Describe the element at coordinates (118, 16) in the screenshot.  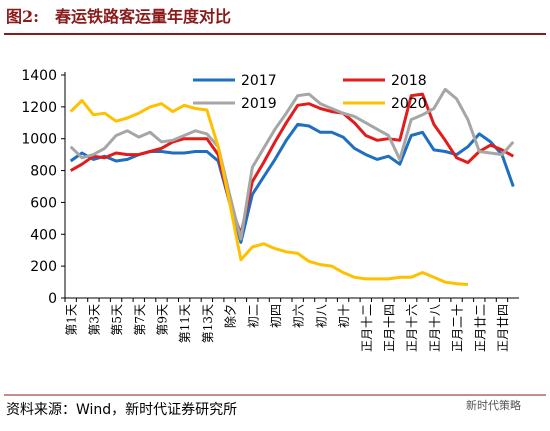
I see `figure-title: 图2: 春运铁路客运量年度对比` at that location.